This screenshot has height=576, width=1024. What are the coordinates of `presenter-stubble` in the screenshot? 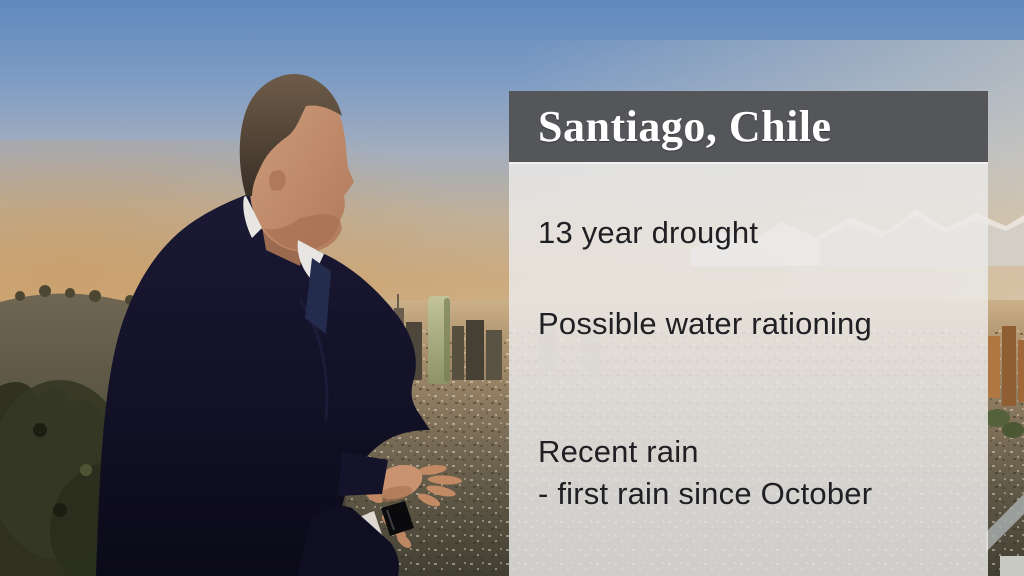 It's located at (302, 232).